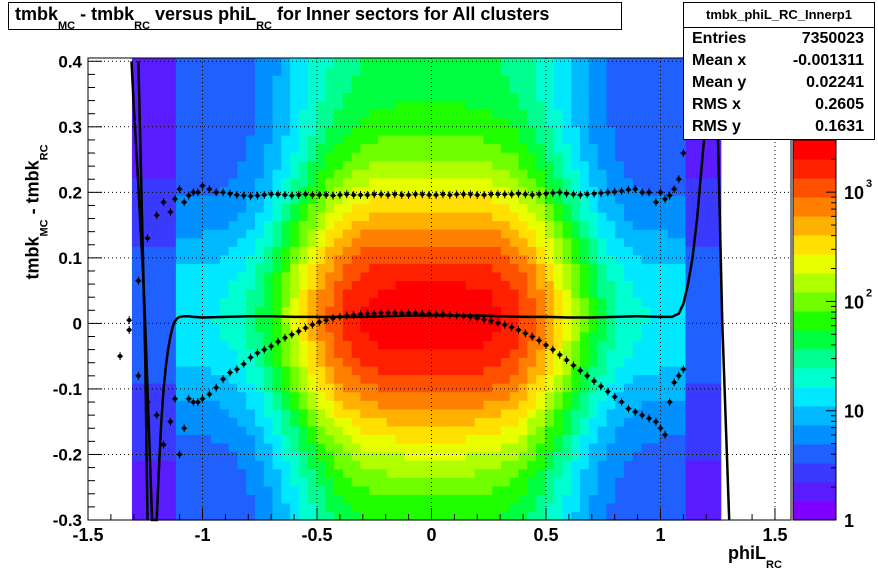 Image resolution: width=878 pixels, height=578 pixels. What do you see at coordinates (854, 302) in the screenshot?
I see `z-tick-label: 10` at bounding box center [854, 302].